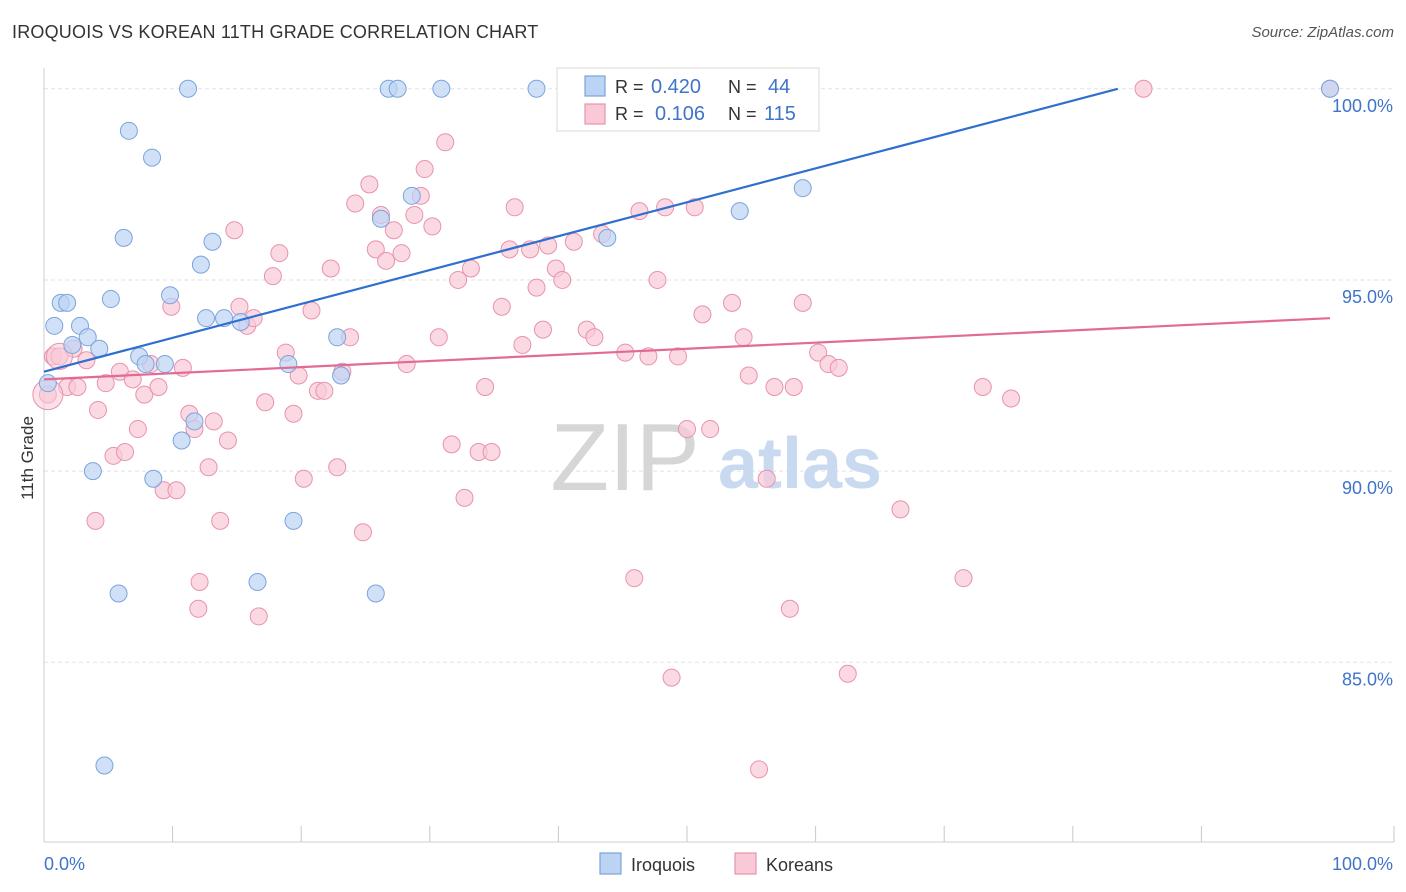 The image size is (1406, 892). What do you see at coordinates (745, 863) in the screenshot?
I see `legend-swatch-koreans` at bounding box center [745, 863].